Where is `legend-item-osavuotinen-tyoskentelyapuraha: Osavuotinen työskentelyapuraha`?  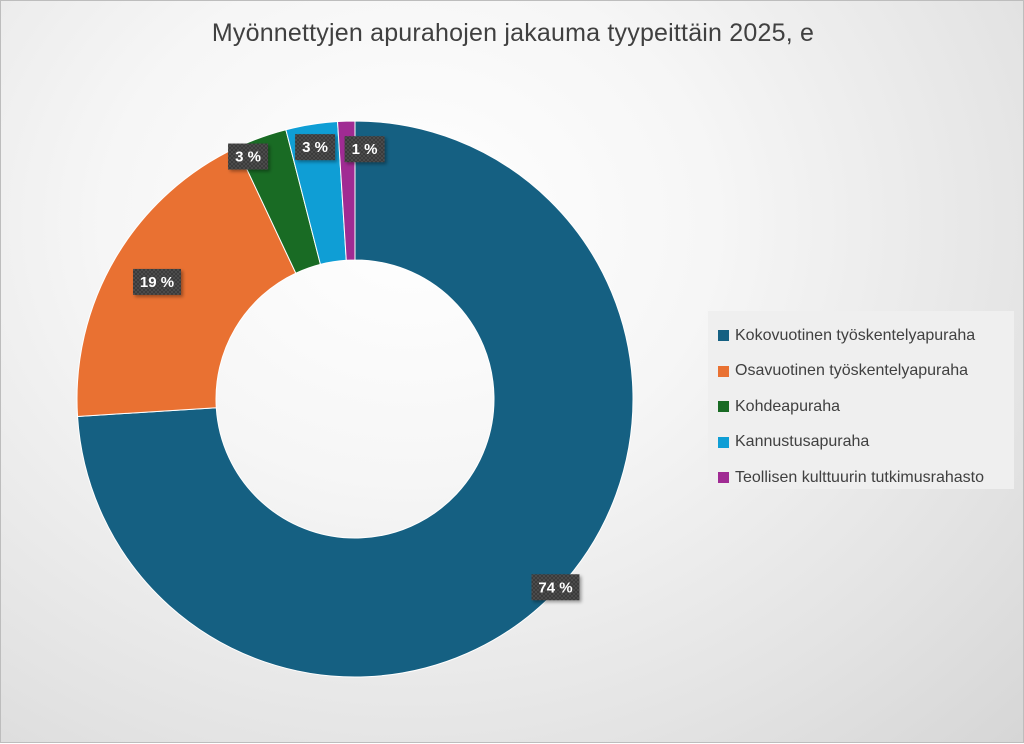 legend-item-osavuotinen-tyoskentelyapuraha: Osavuotinen työskentelyapuraha is located at coordinates (866, 372).